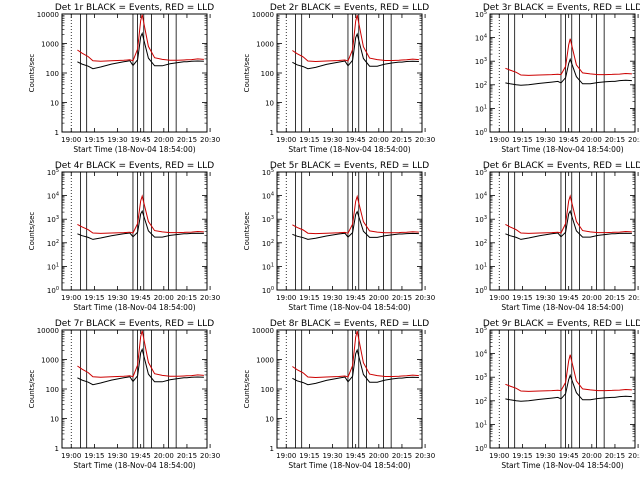 Image resolution: width=640 pixels, height=480 pixels. I want to click on chart-title: Det 5r BLACK = Events, RED = LLD, so click(349, 166).